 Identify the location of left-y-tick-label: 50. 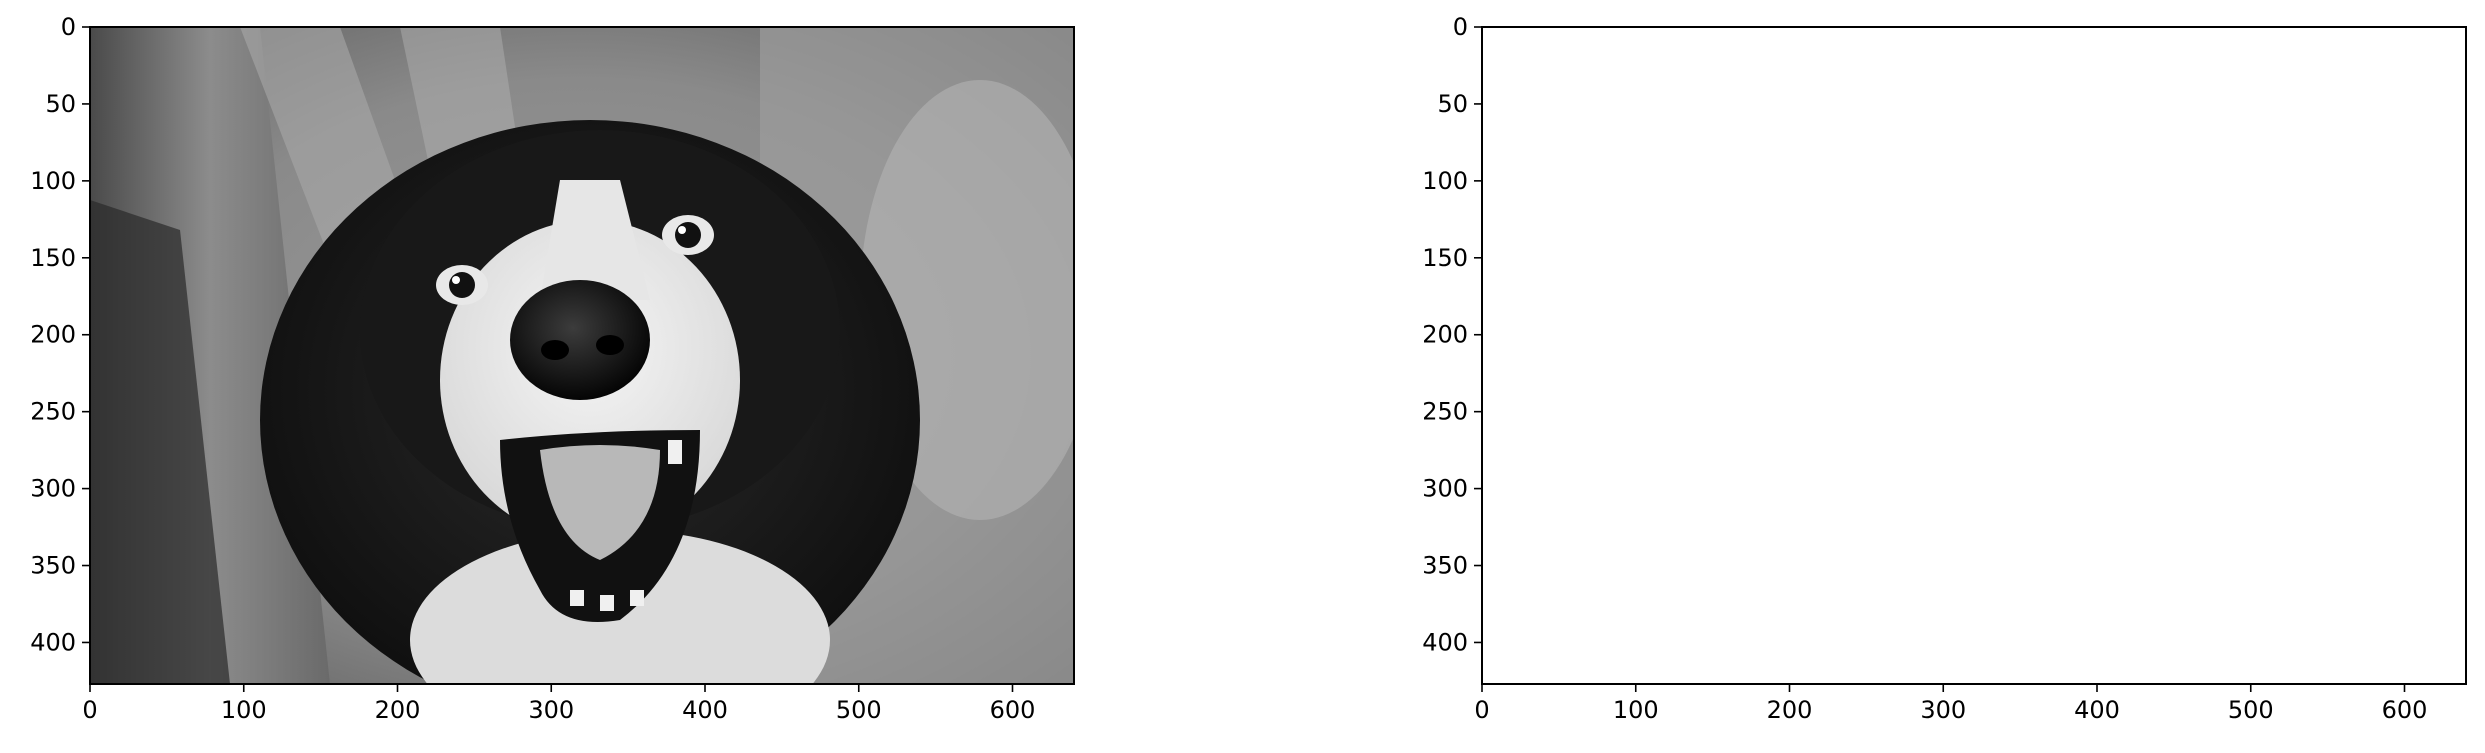
(60, 104).